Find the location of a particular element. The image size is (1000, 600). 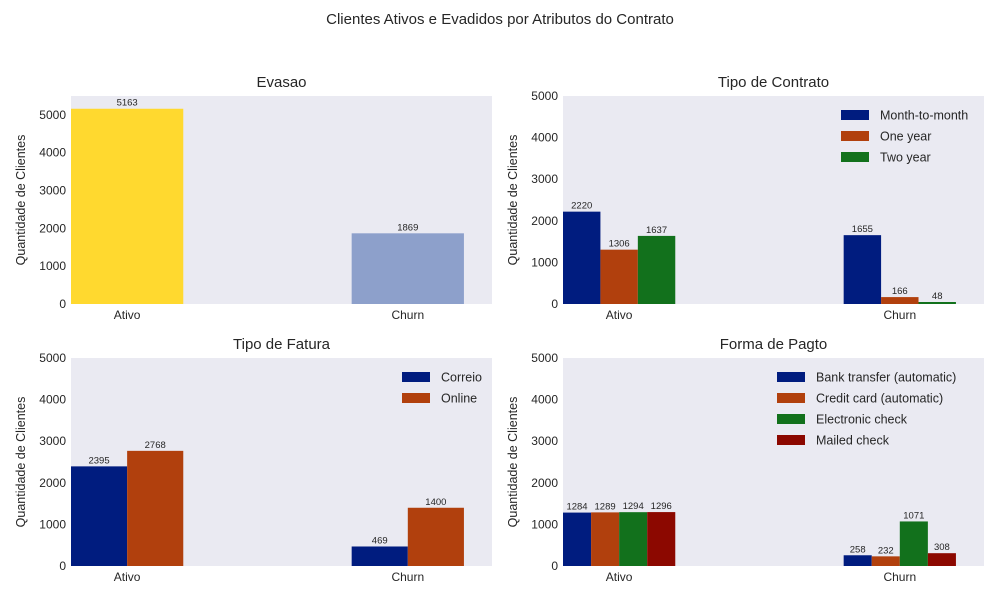

bar-value-label: 1869 is located at coordinates (407, 227).